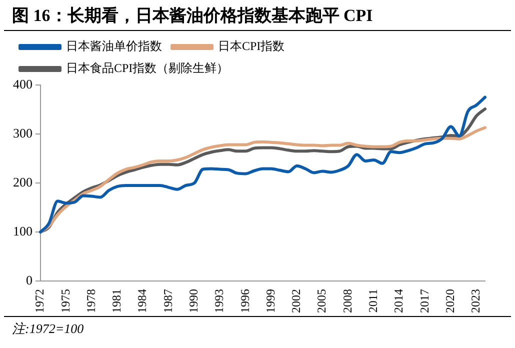 The width and height of the screenshot is (515, 348). What do you see at coordinates (296, 301) in the screenshot?
I see `x-tick-label: 2002` at bounding box center [296, 301].